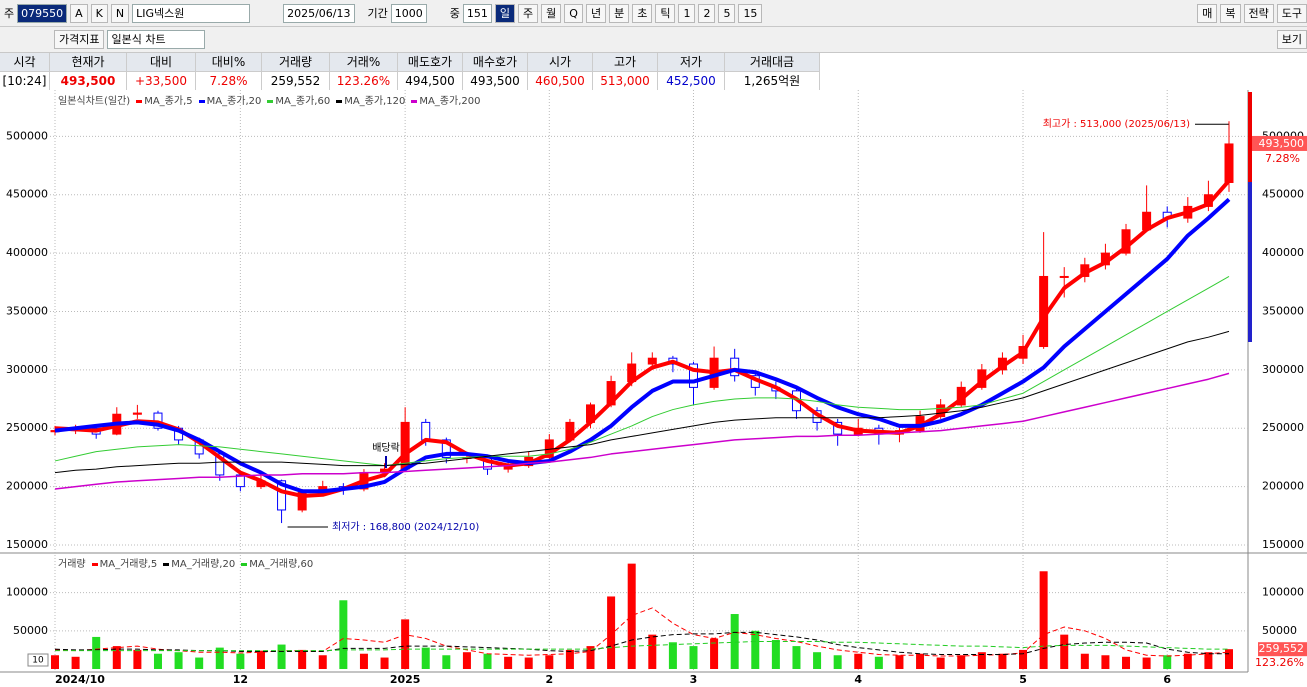  I want to click on low-label: 최저가 : 168,800 (2024/12/10), so click(405, 527).